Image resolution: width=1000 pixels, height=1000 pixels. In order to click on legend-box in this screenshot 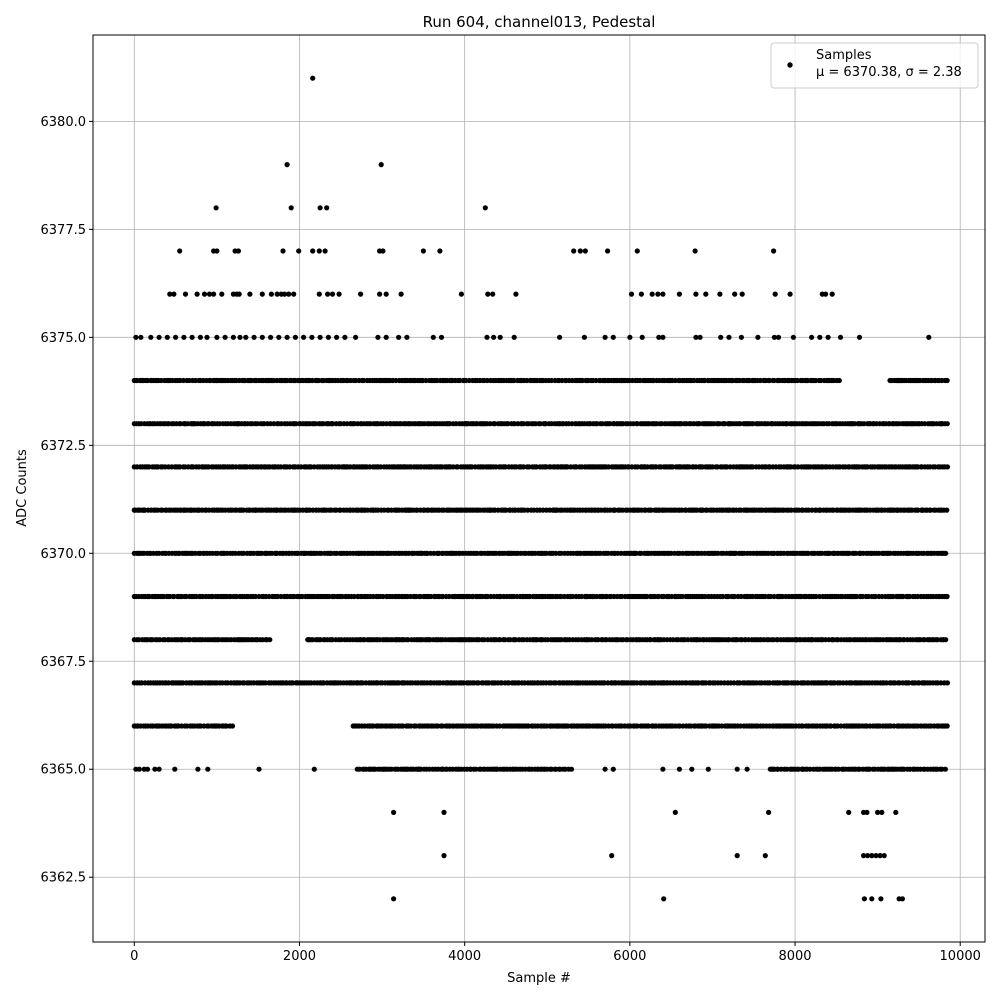, I will do `click(874, 65)`.